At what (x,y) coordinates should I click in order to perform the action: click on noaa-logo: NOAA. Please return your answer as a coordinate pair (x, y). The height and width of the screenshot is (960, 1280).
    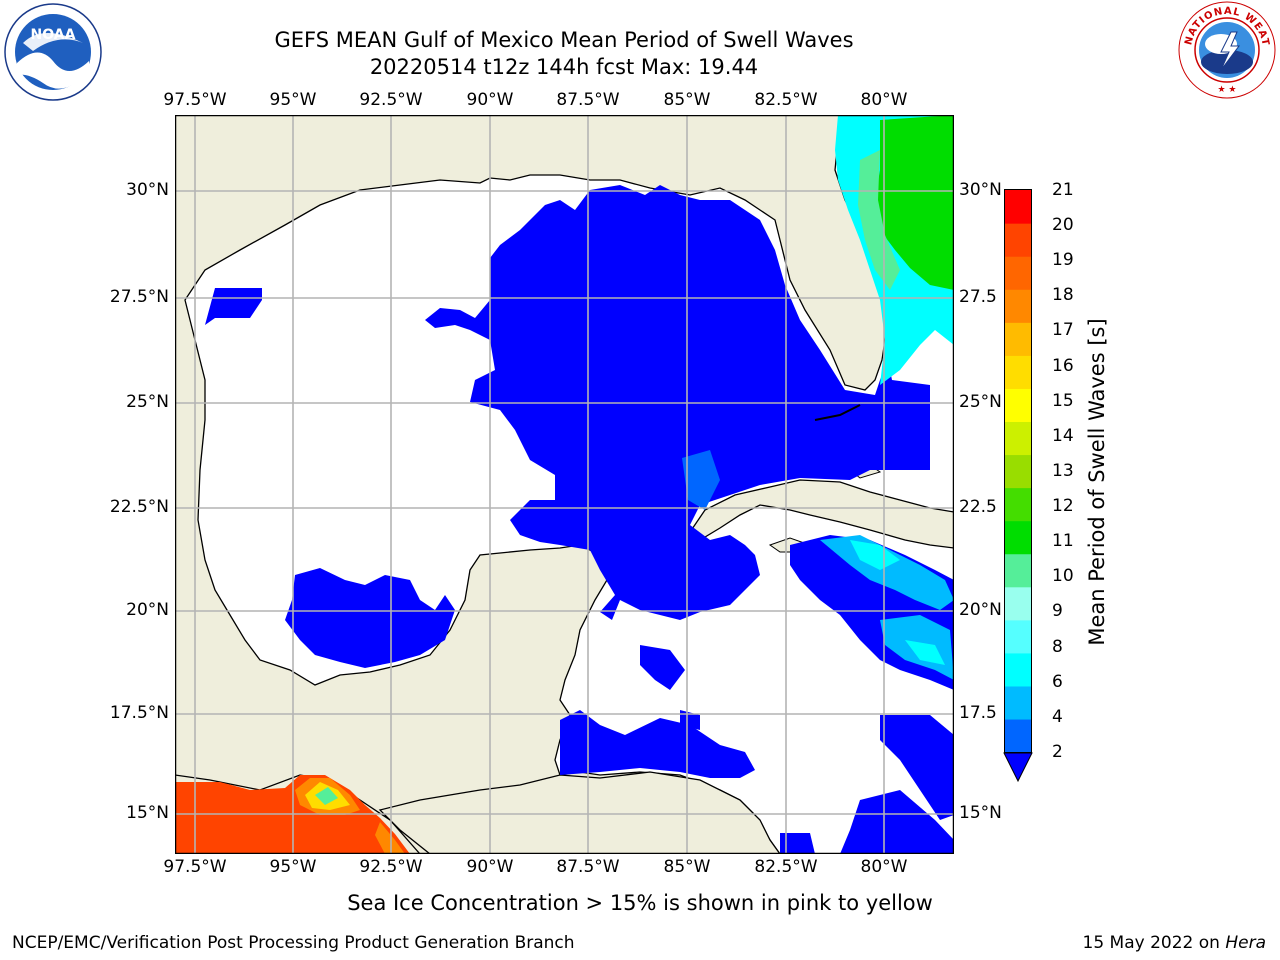
    Looking at the image, I should click on (53, 52).